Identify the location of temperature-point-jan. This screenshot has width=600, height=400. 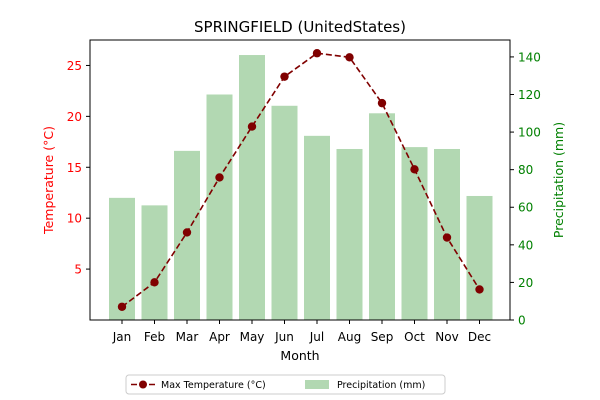
(122, 306).